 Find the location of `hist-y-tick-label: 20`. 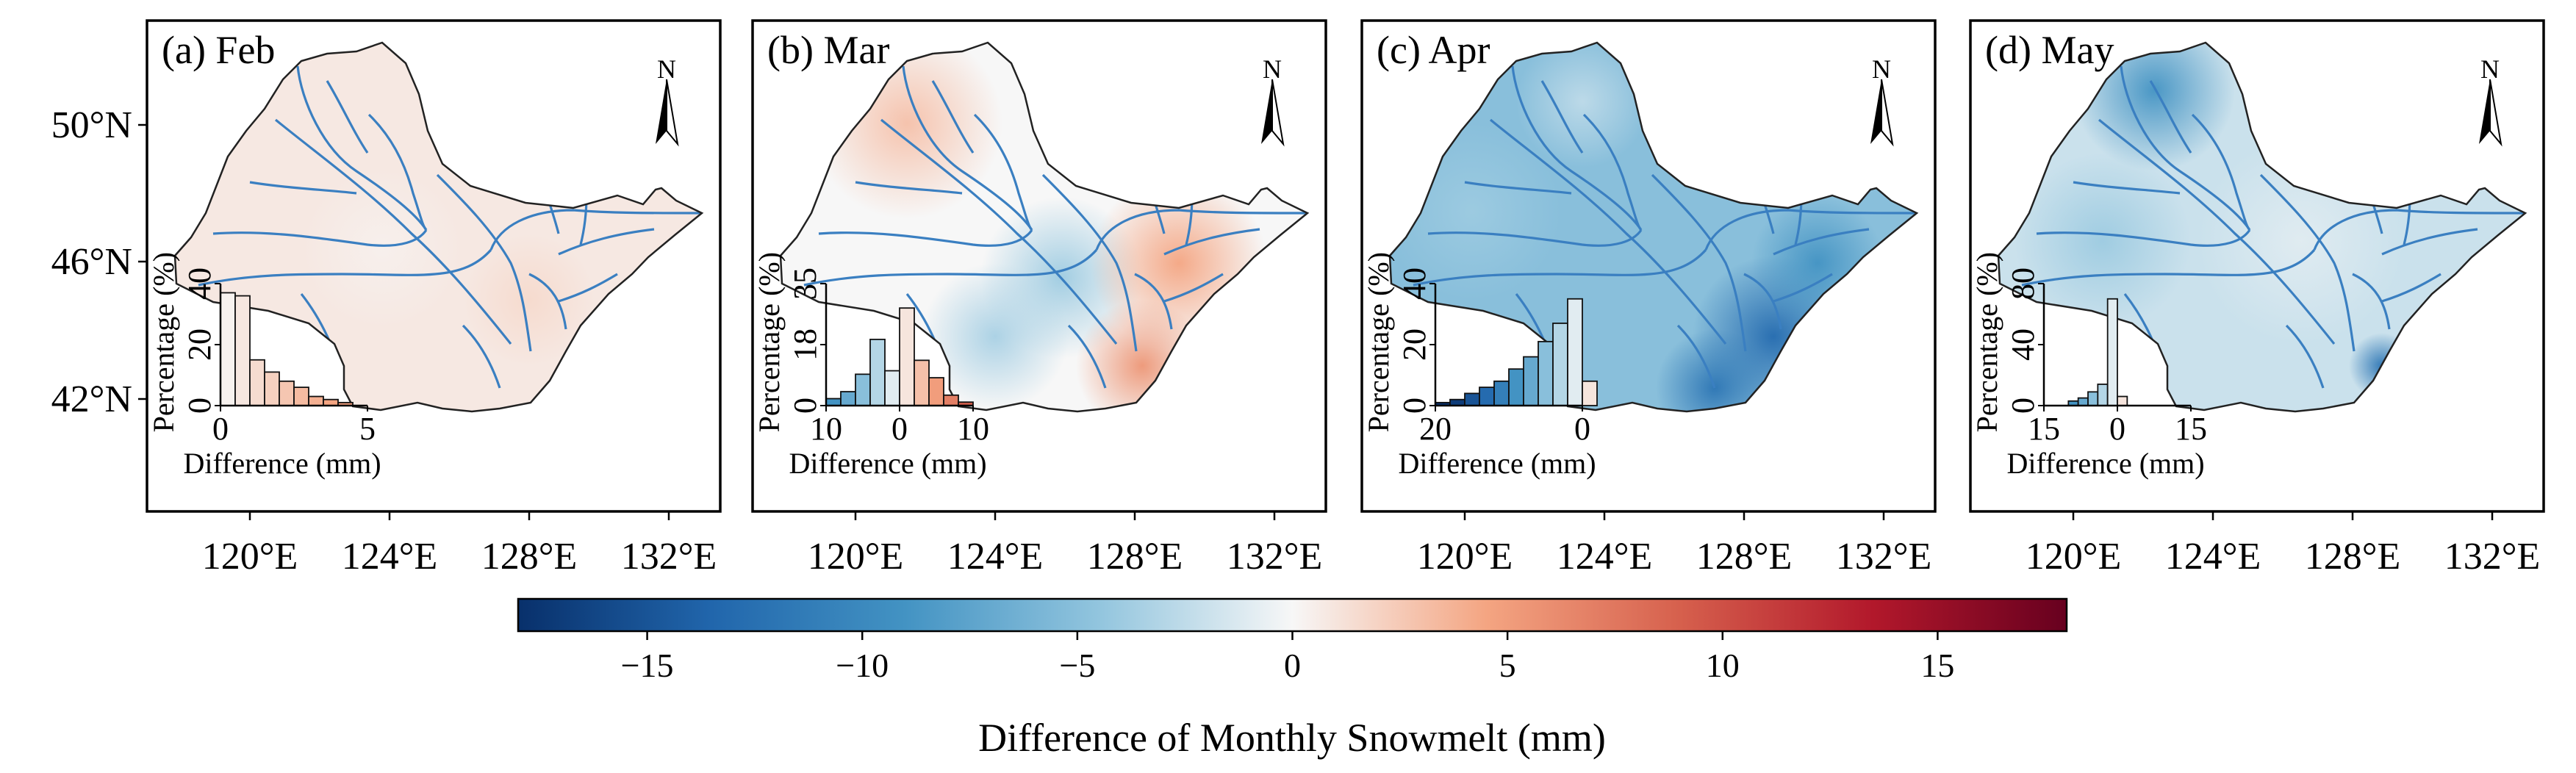

hist-y-tick-label: 20 is located at coordinates (200, 344).